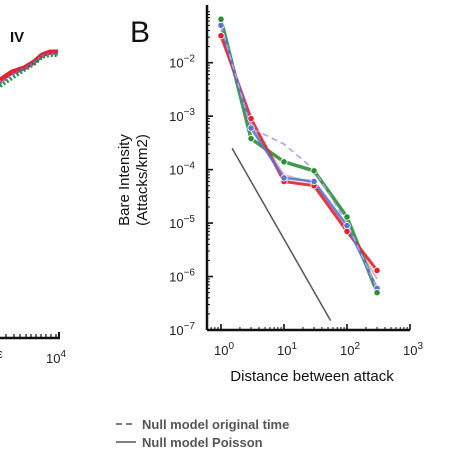 The width and height of the screenshot is (474, 474). I want to click on left-panel-green-series, so click(29, 70).